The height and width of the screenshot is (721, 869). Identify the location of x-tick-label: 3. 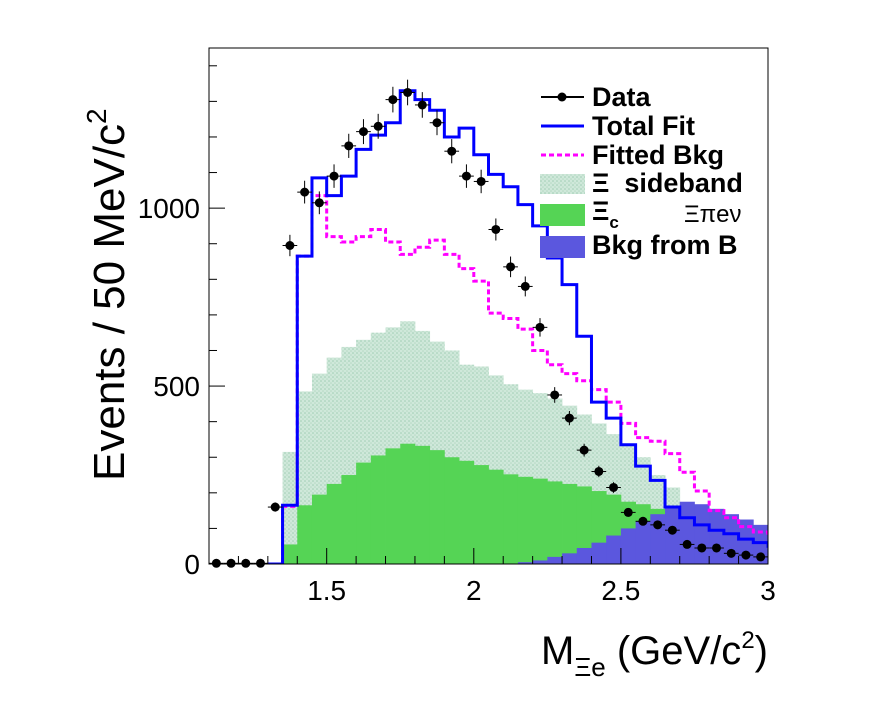
(768, 590).